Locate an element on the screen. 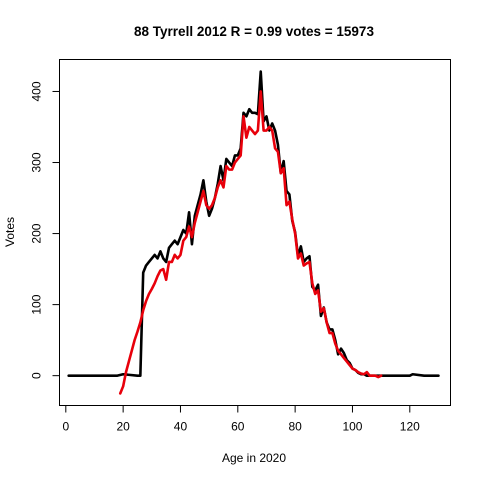 The image size is (480, 480). y-tick-label: 400 is located at coordinates (37, 91).